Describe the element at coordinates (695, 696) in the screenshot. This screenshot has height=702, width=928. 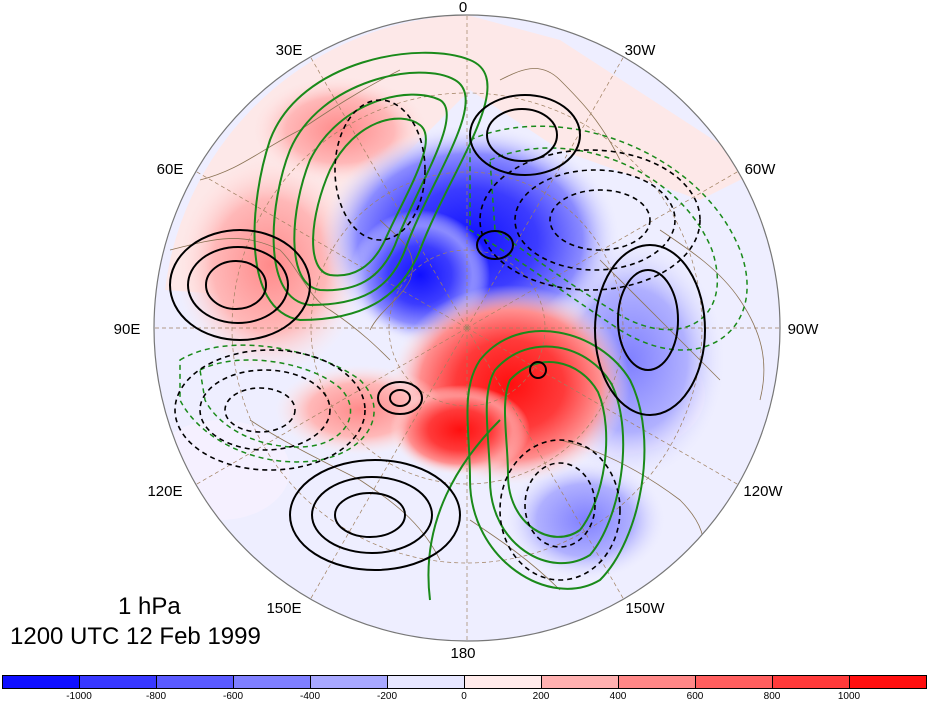
I see `colorbar-tick-label: 600` at that location.